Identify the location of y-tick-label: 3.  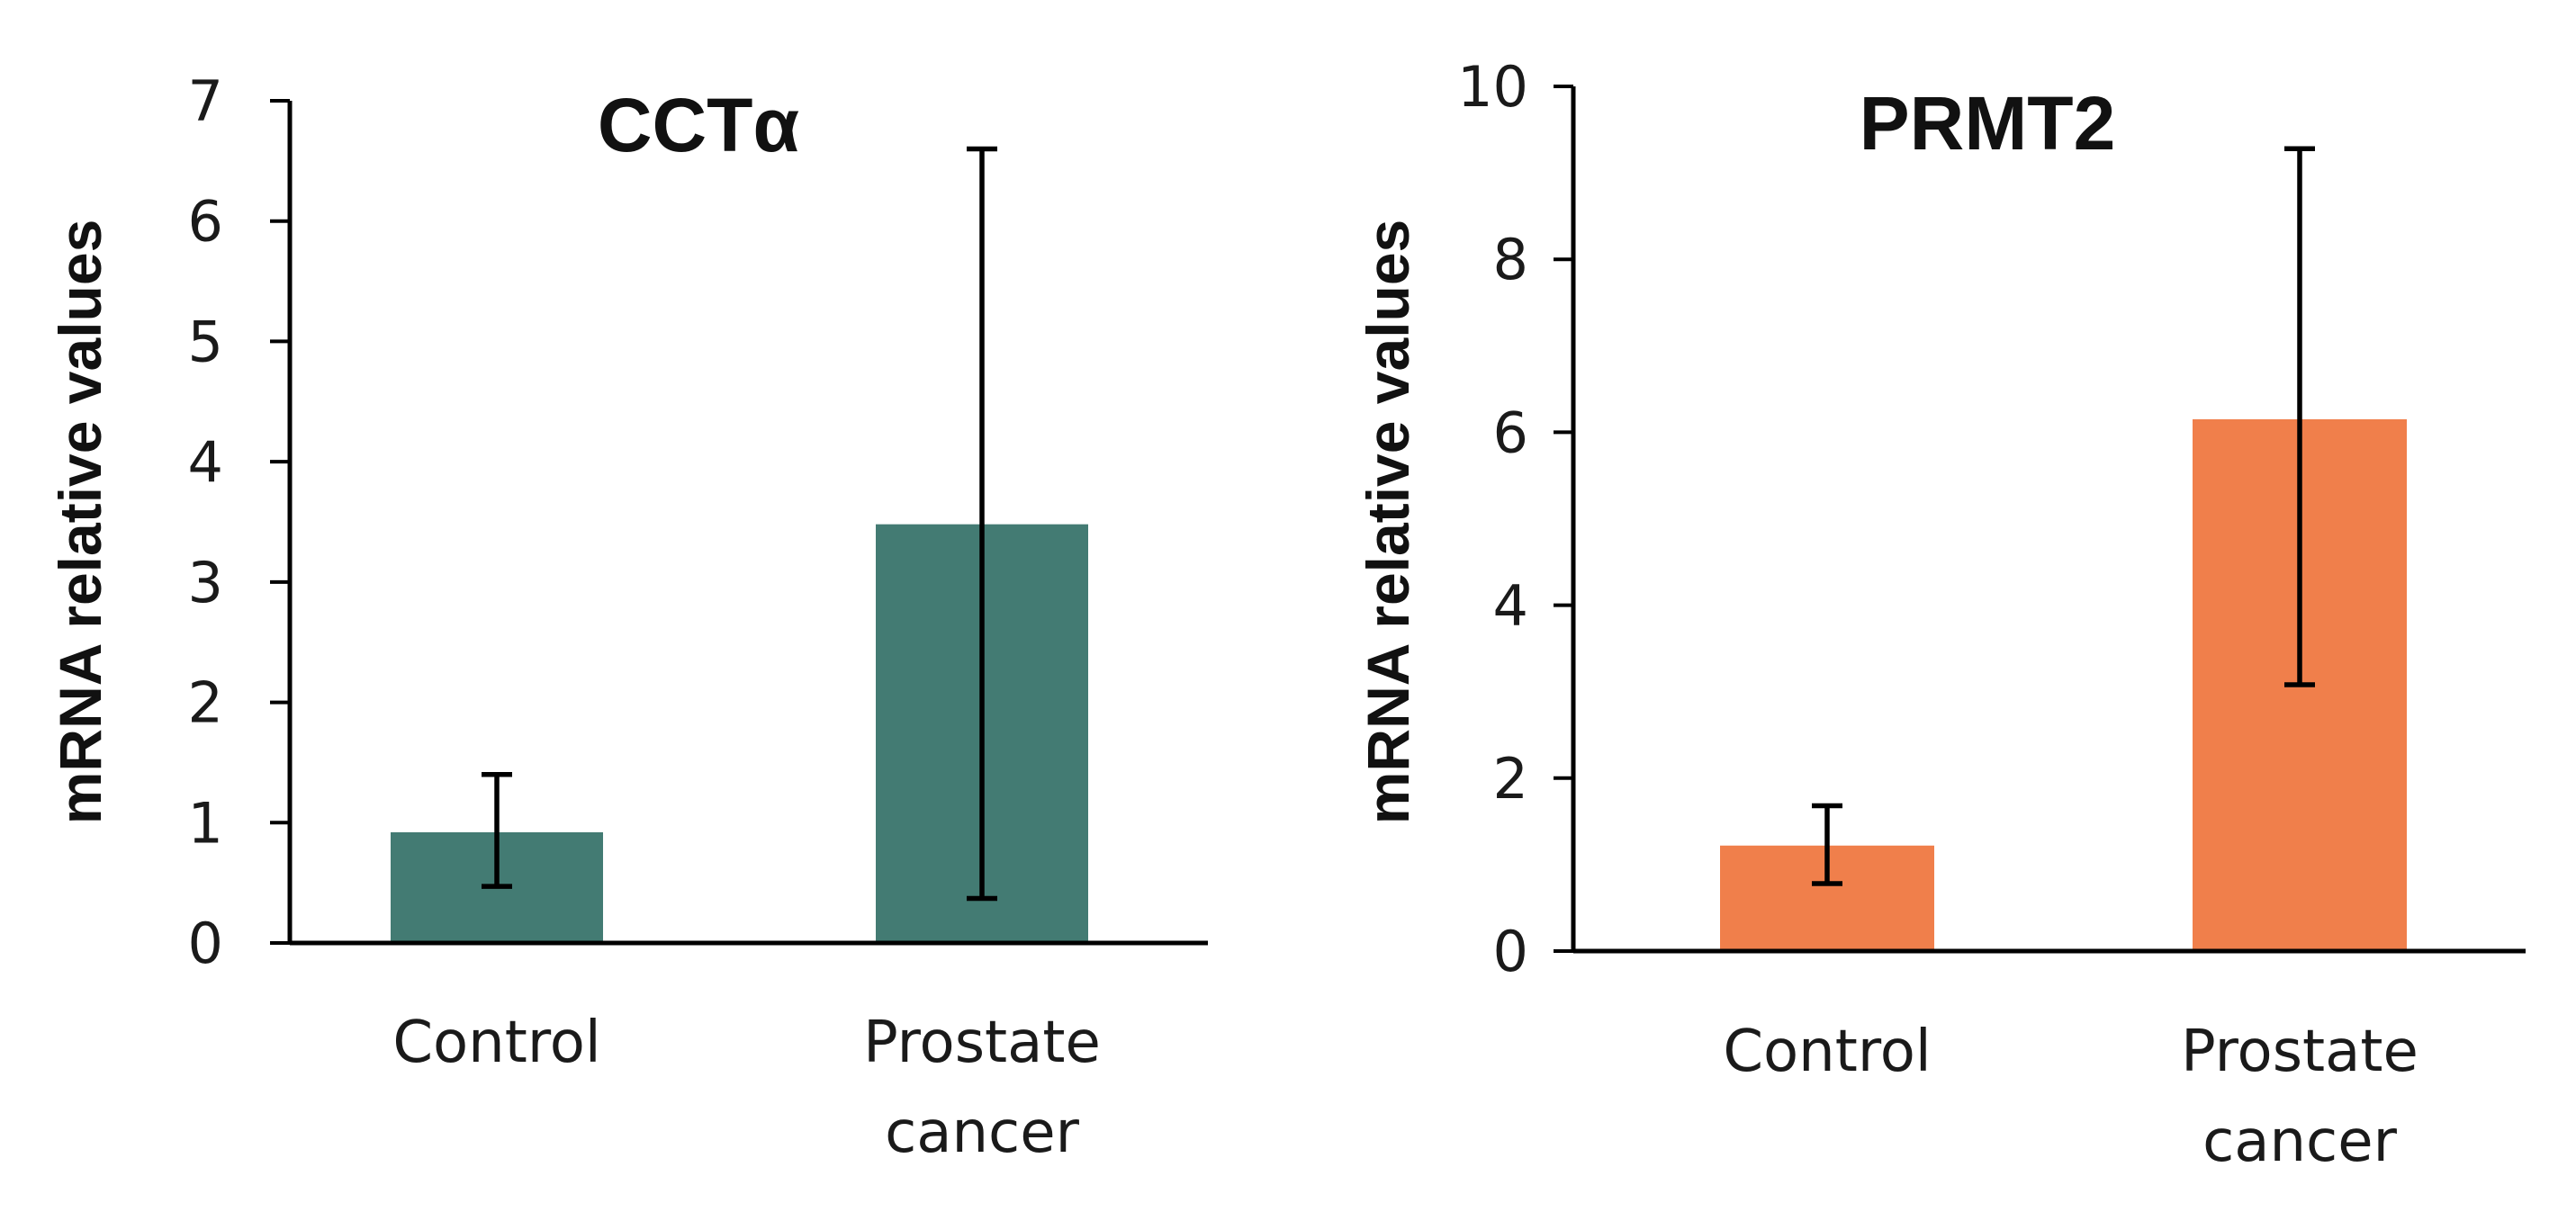
(205, 583).